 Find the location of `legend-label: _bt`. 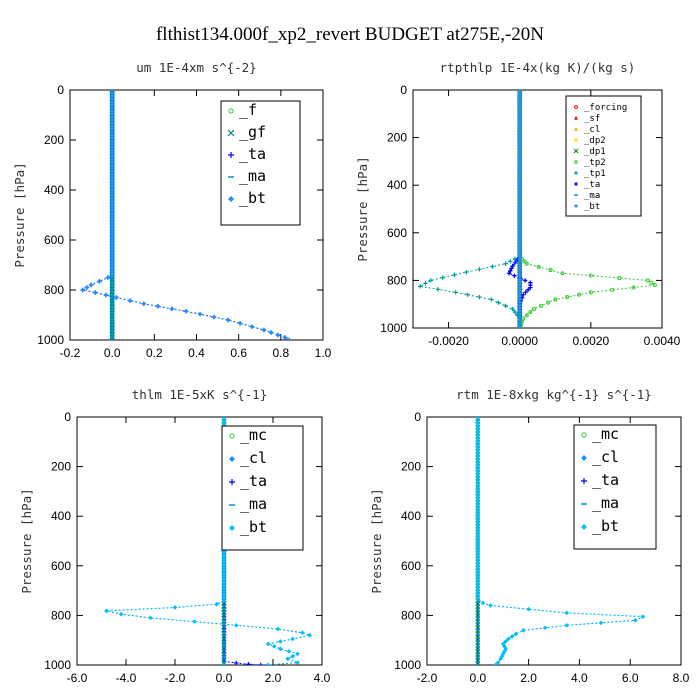

legend-label: _bt is located at coordinates (592, 207).